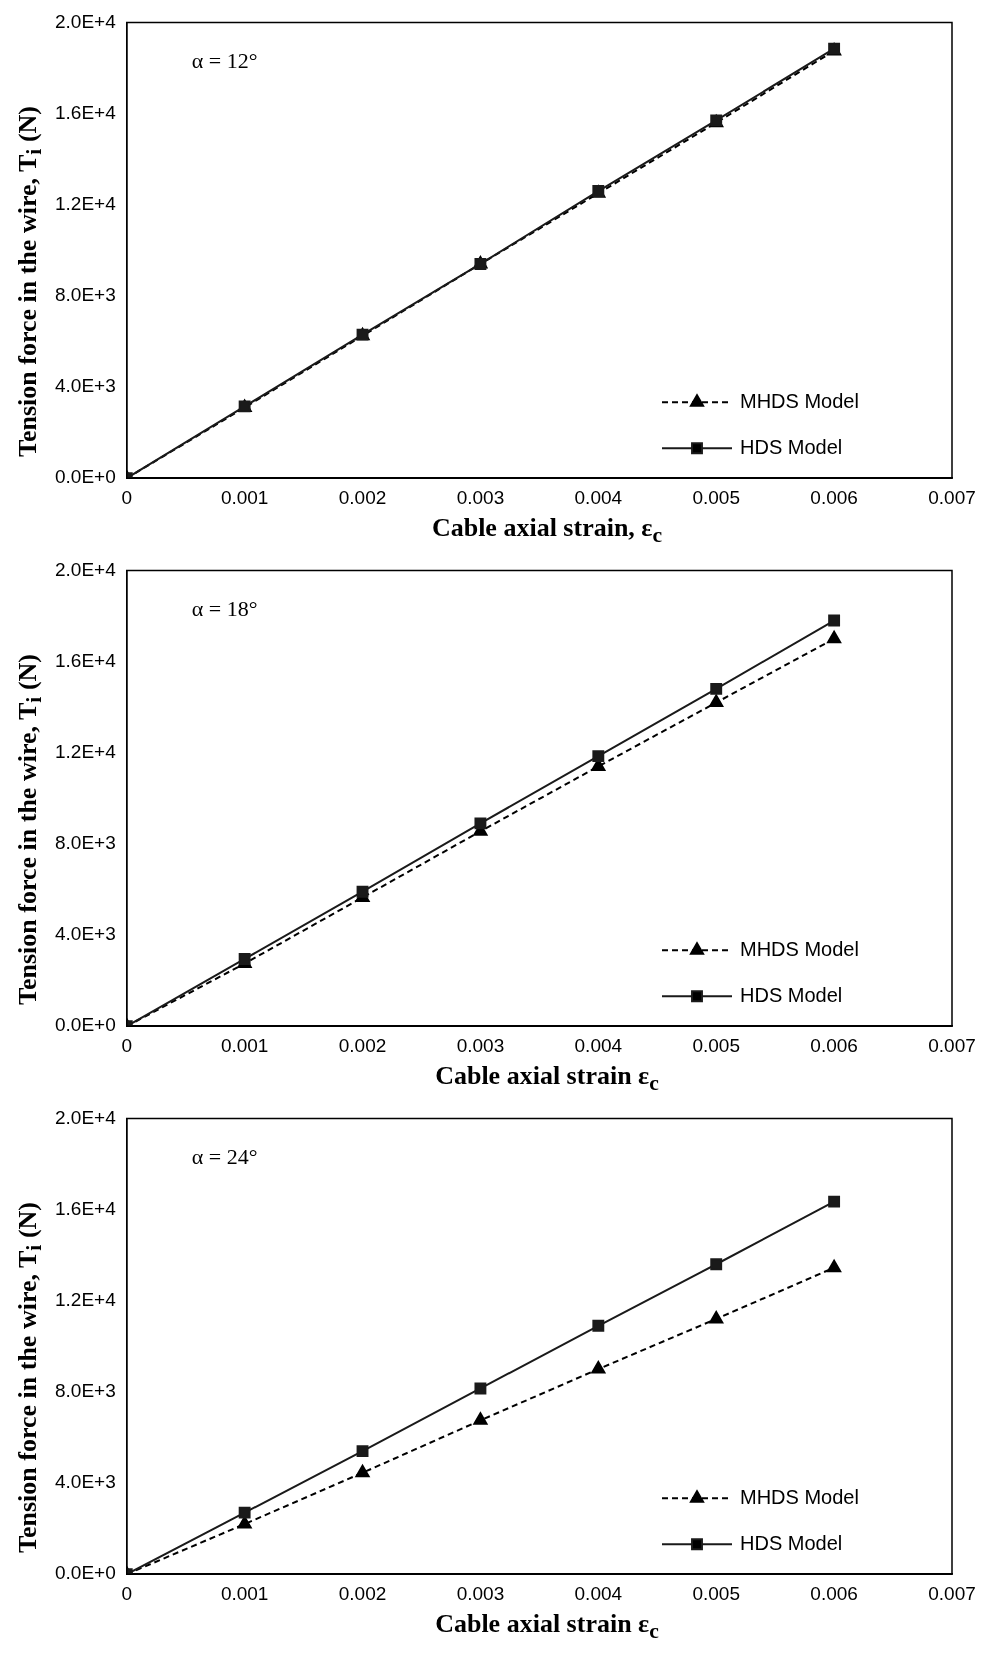  I want to click on x-axis-title: Cable axial strain, ε$_{c}$, so click(547, 531).